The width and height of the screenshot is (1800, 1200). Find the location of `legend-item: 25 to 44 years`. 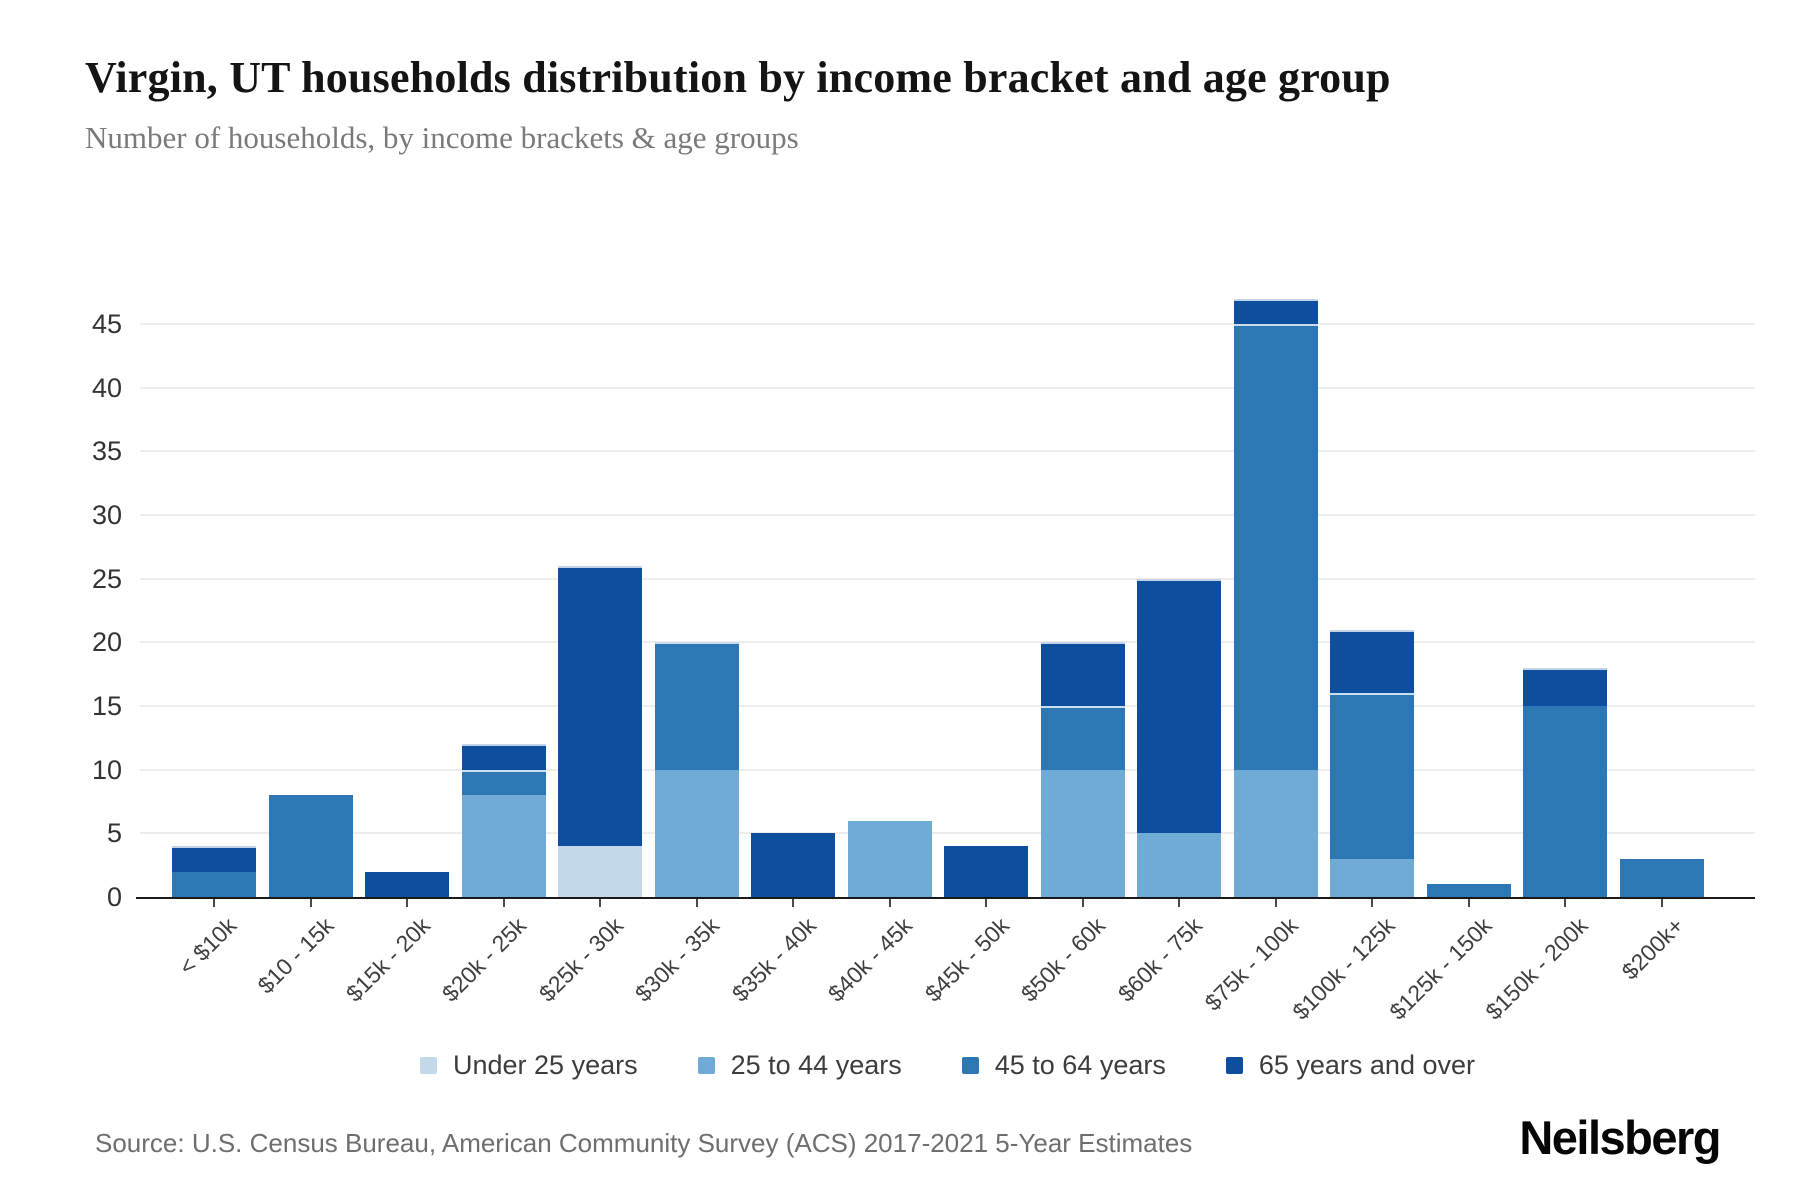

legend-item: 25 to 44 years is located at coordinates (799, 1065).